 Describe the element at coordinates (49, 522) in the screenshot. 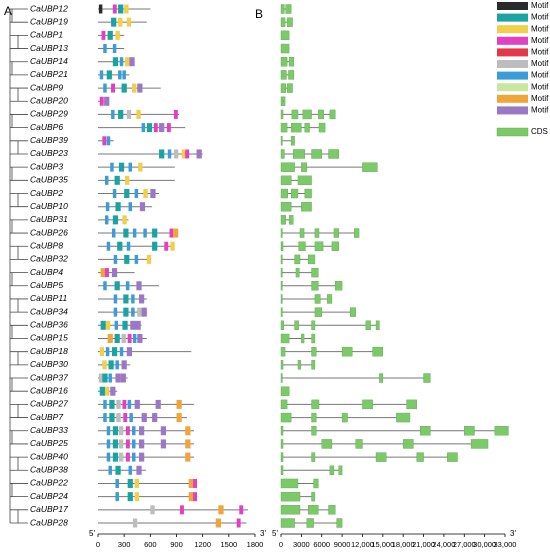

I see `gene-name: CaUBP28` at that location.